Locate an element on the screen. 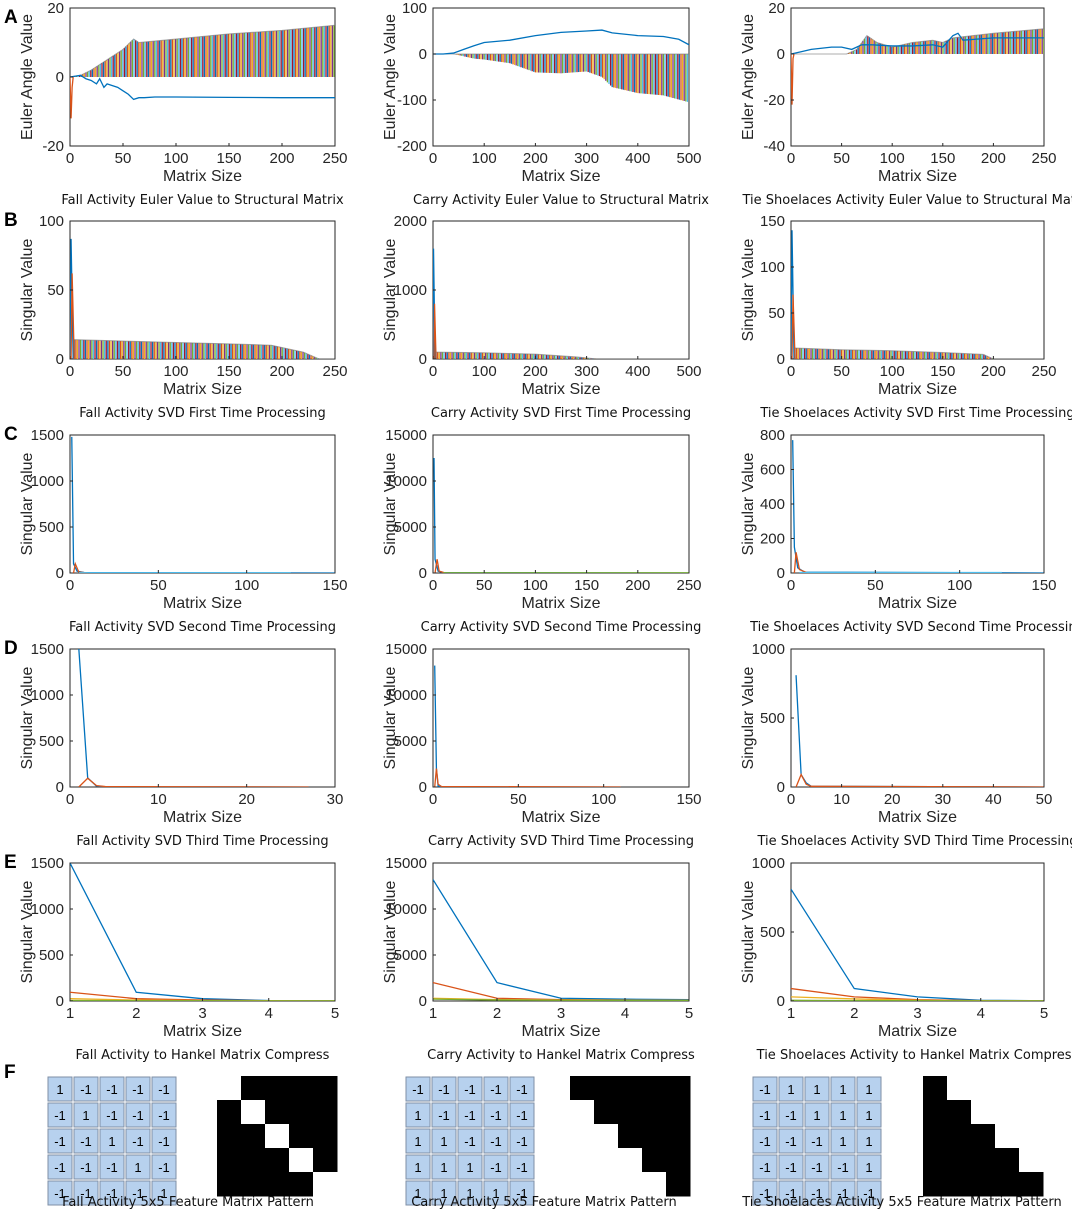  feature-matrix: -1 -1 -1 -1 -1 1 -1 -1 -1 -1 1 1 -1 -1 -1 1 1 1 -1 -1 1 1 1 1 -1 is located at coordinates (470, 1141).